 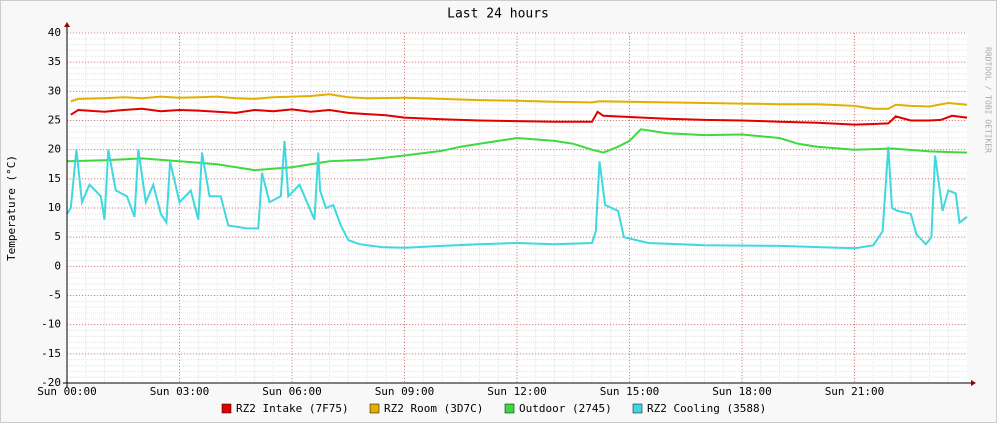 What do you see at coordinates (54, 61) in the screenshot?
I see `y-tick-label: 35` at bounding box center [54, 61].